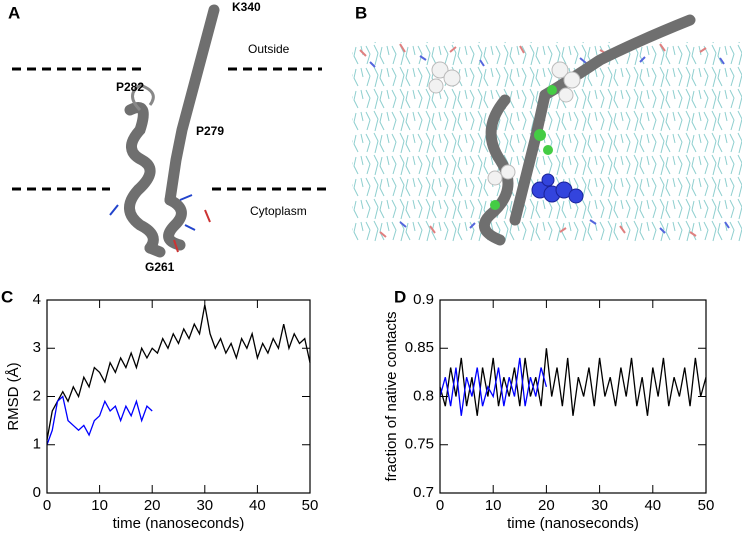  What do you see at coordinates (210, 131) in the screenshot?
I see `residue-label: P279` at bounding box center [210, 131].